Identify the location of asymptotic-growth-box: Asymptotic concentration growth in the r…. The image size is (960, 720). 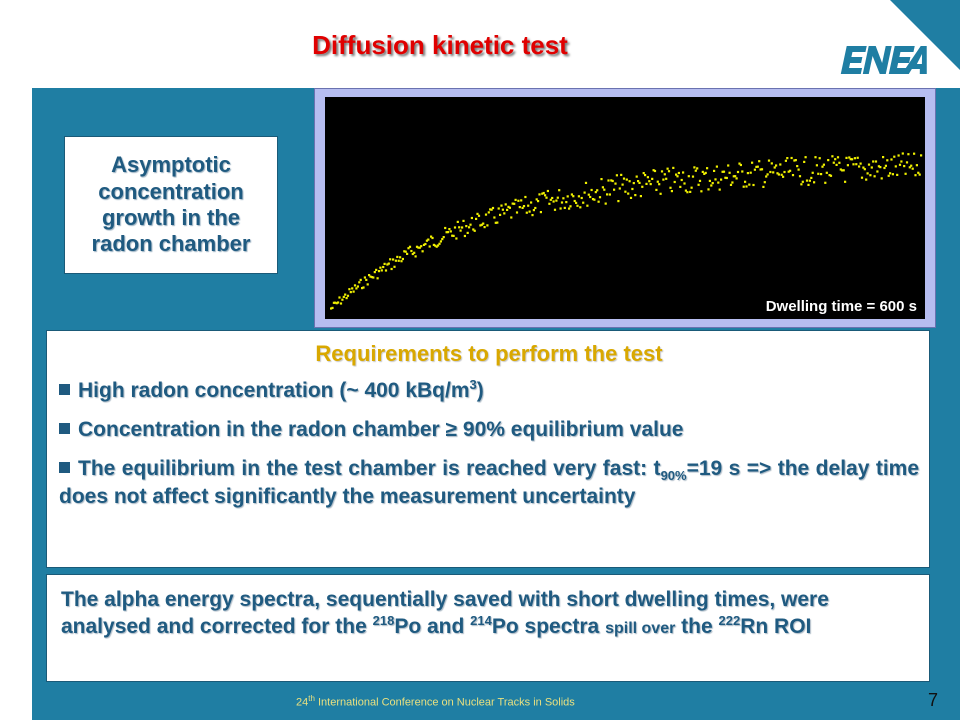
(171, 205).